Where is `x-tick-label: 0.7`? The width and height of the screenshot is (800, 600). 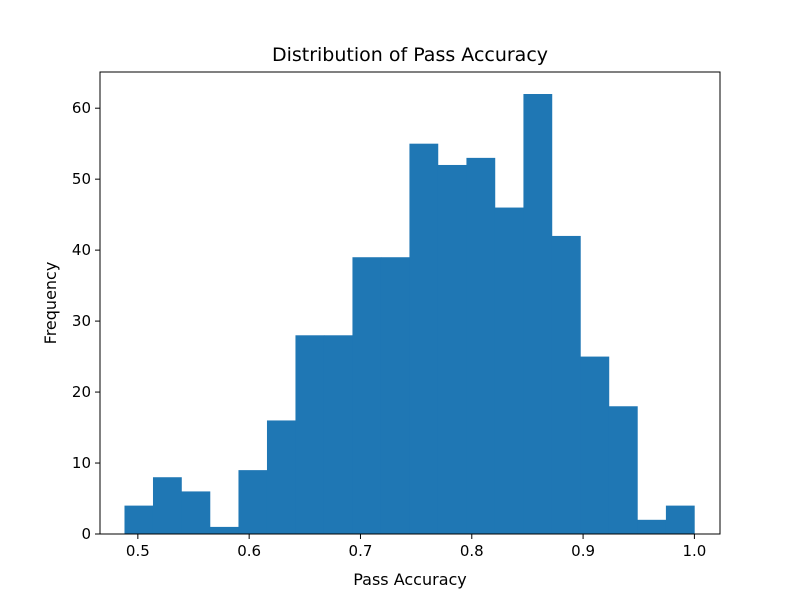
x-tick-label: 0.7 is located at coordinates (361, 551).